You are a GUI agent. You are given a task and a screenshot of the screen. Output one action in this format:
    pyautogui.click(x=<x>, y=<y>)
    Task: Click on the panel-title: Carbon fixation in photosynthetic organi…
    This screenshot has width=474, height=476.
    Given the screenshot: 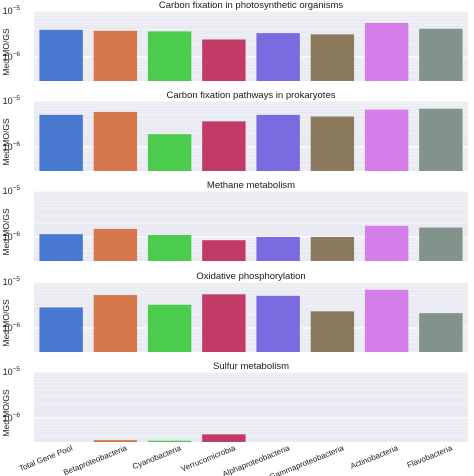 What is the action you would take?
    pyautogui.click(x=251, y=5)
    